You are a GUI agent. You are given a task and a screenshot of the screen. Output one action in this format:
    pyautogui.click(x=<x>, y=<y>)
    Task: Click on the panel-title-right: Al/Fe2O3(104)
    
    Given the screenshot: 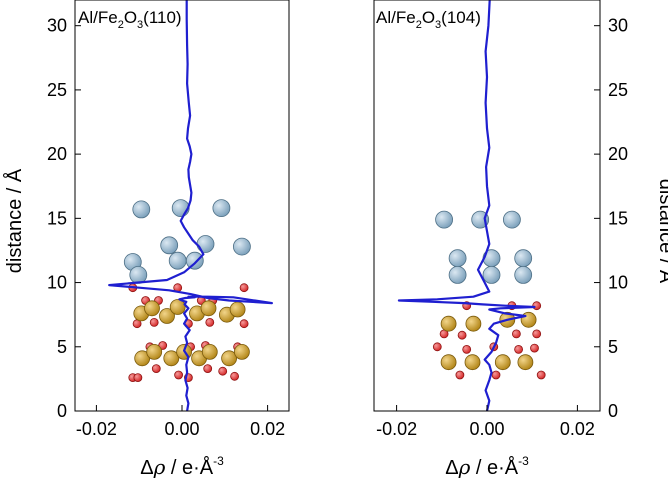 What is the action you would take?
    pyautogui.click(x=428, y=19)
    